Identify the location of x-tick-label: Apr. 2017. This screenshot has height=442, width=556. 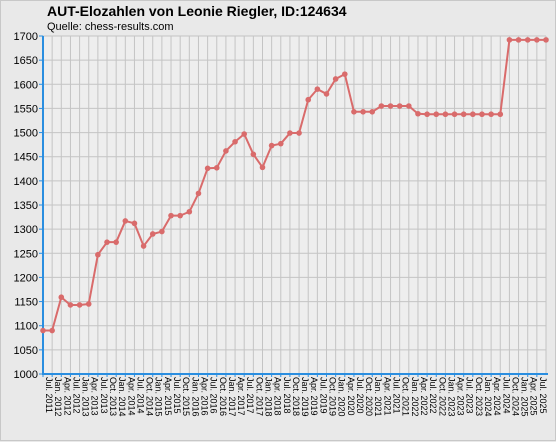
(241, 396).